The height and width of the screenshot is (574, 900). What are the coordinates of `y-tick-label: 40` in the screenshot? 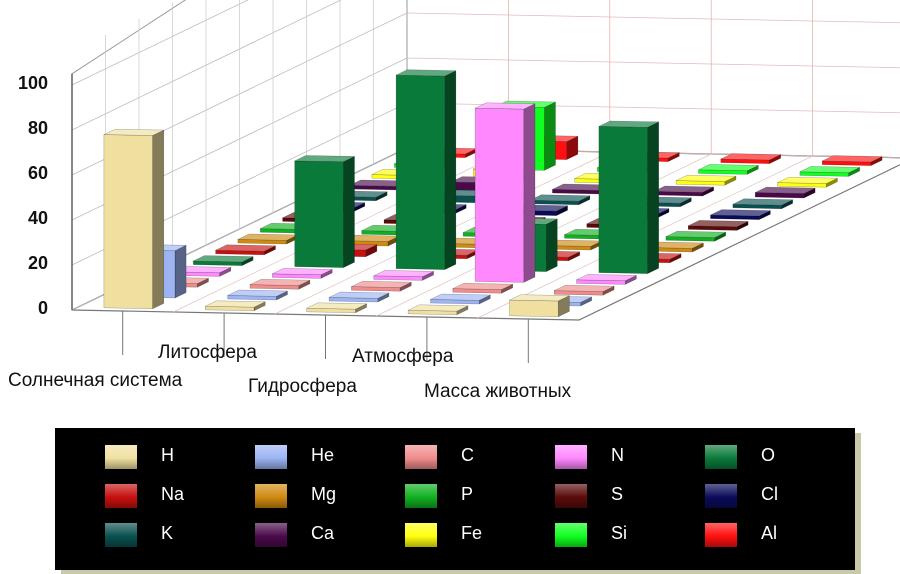 It's located at (37, 218).